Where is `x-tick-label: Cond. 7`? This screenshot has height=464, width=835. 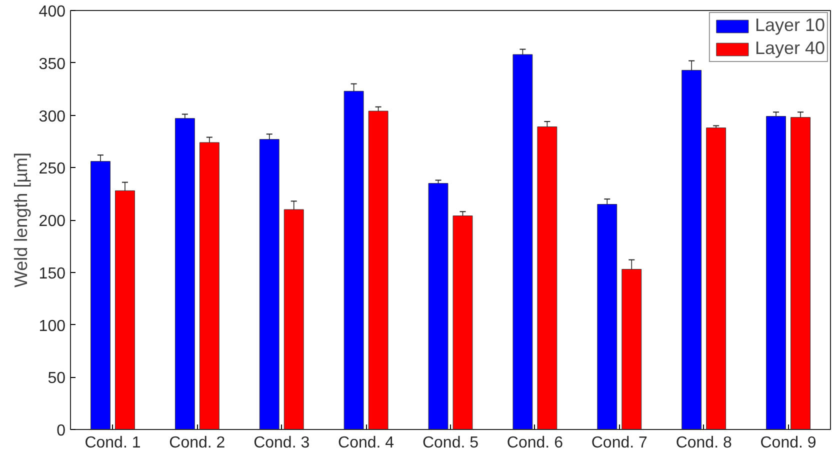
x-tick-label: Cond. 7 is located at coordinates (619, 443).